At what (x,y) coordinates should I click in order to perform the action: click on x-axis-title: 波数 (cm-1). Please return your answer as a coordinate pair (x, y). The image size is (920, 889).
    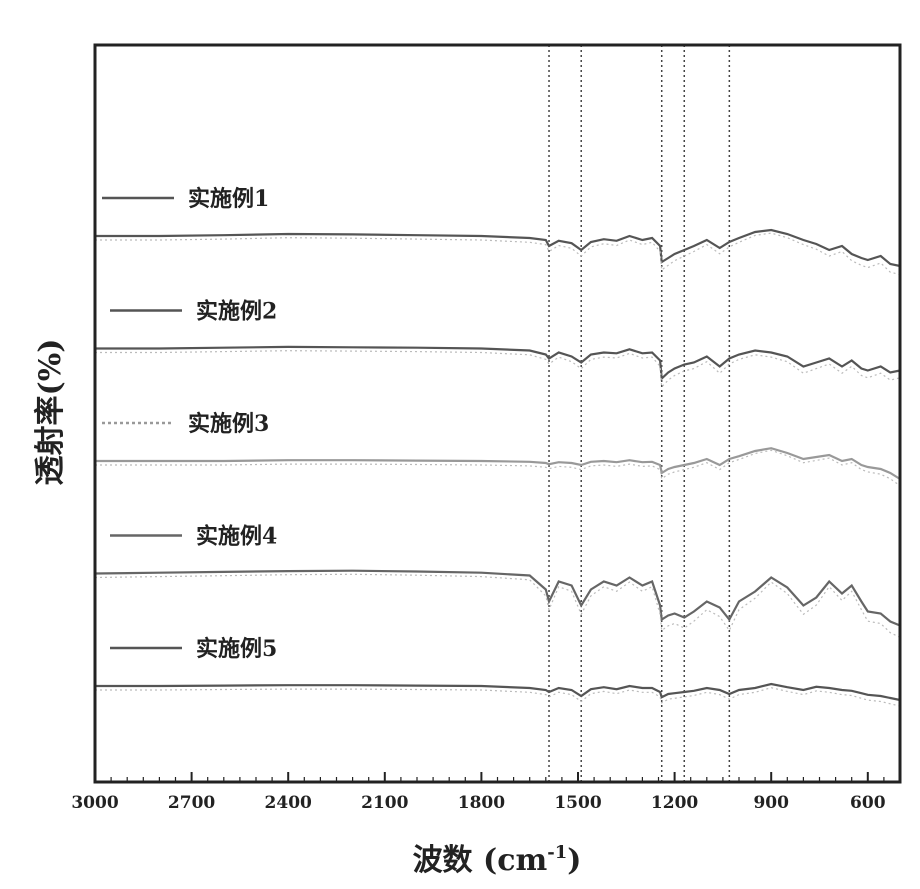
    Looking at the image, I should click on (497, 860).